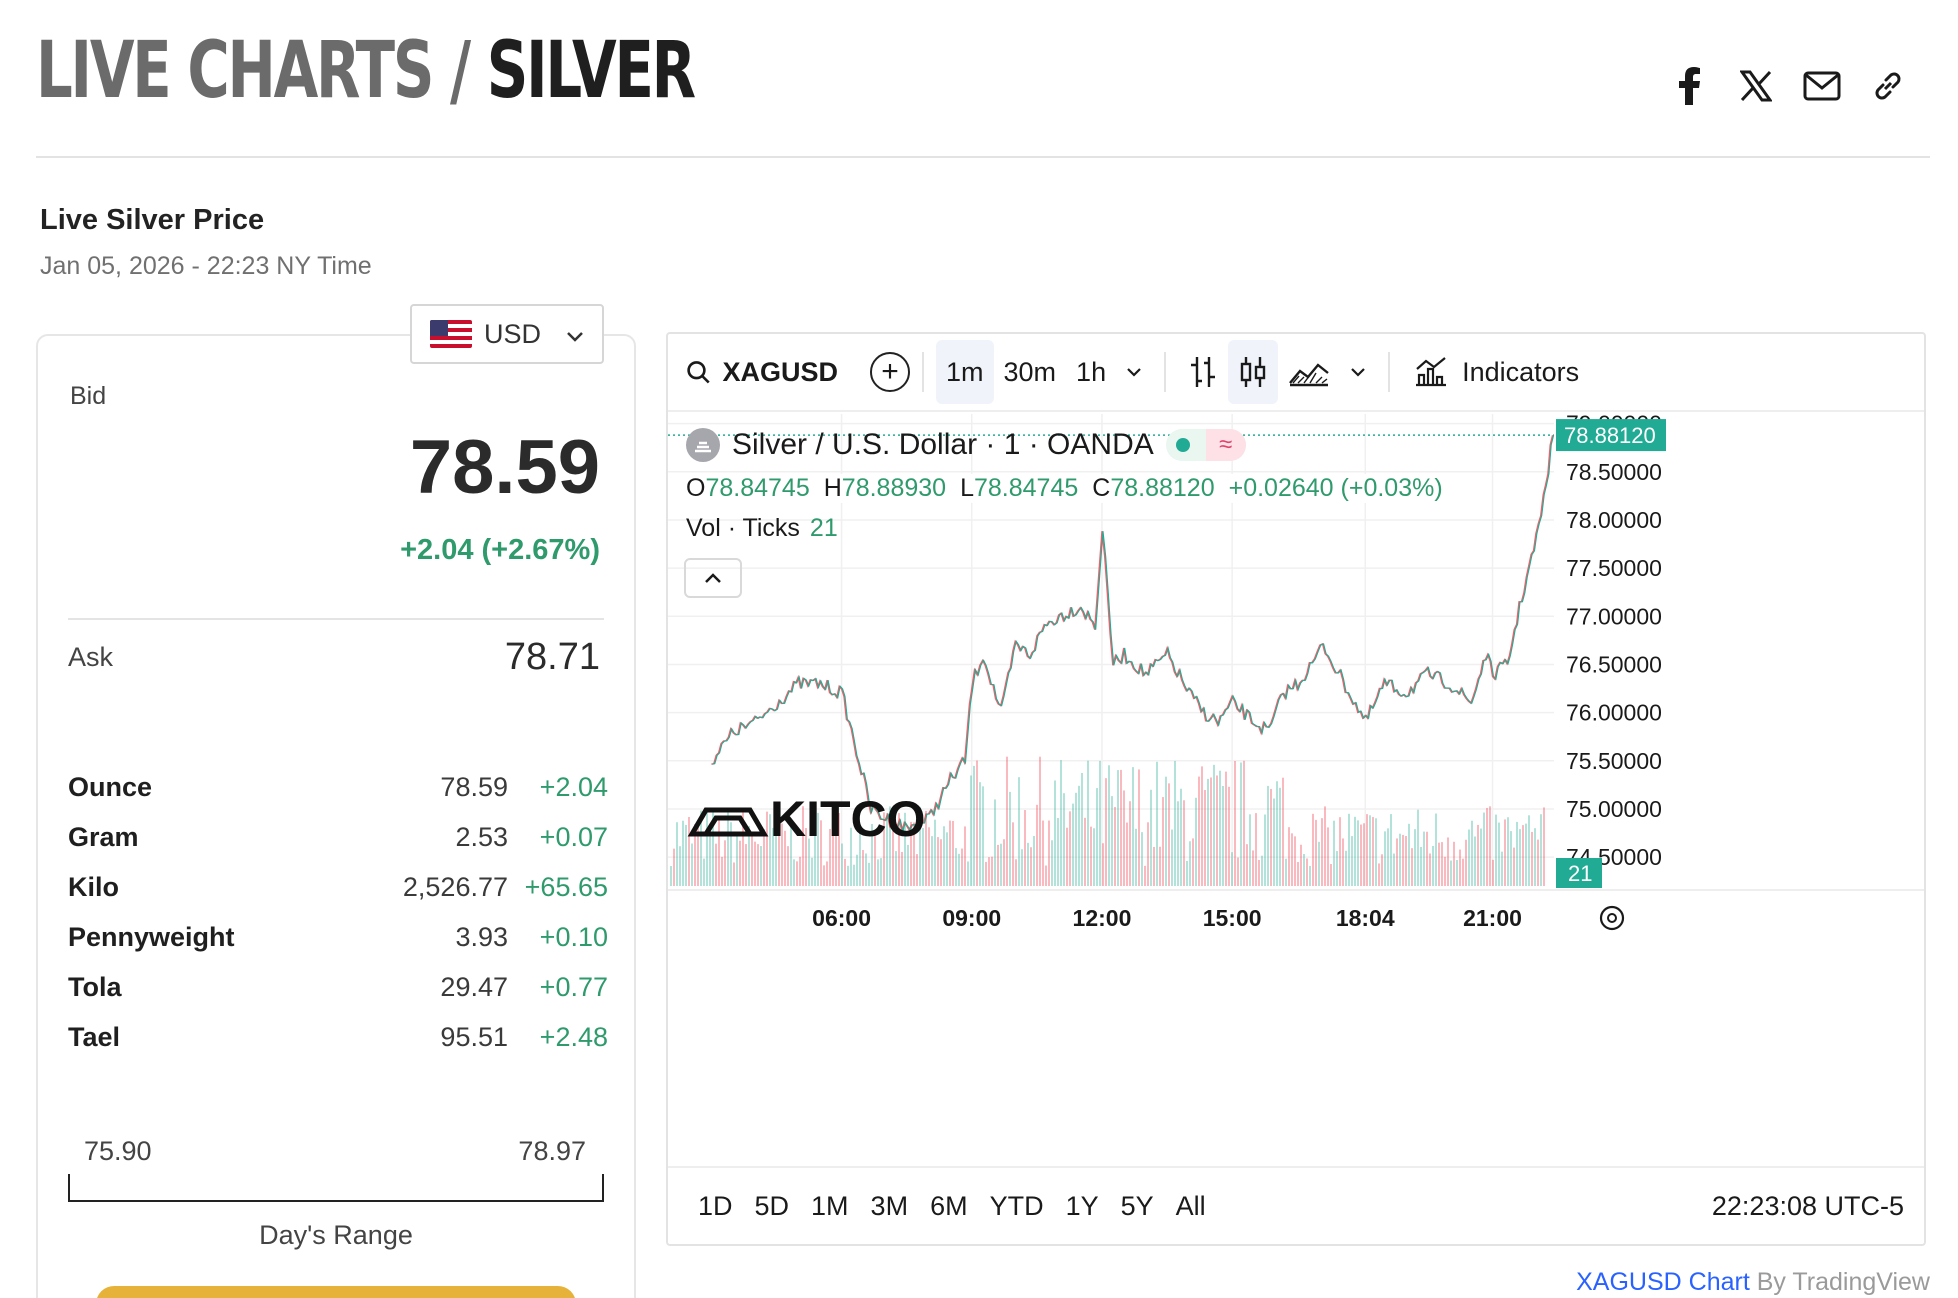 This screenshot has width=1958, height=1298. Describe the element at coordinates (481, 936) in the screenshot. I see `unit-price: 3.93` at that location.